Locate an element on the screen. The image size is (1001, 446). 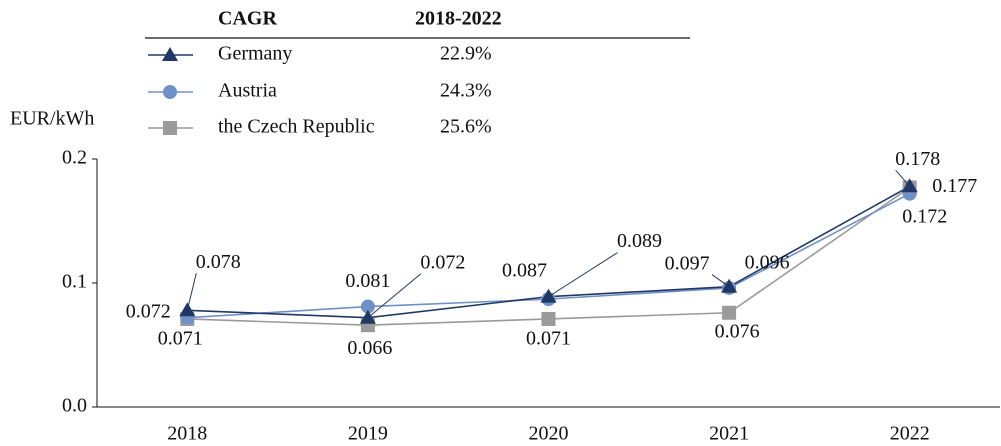
legend-cagr: 22.9% is located at coordinates (466, 54).